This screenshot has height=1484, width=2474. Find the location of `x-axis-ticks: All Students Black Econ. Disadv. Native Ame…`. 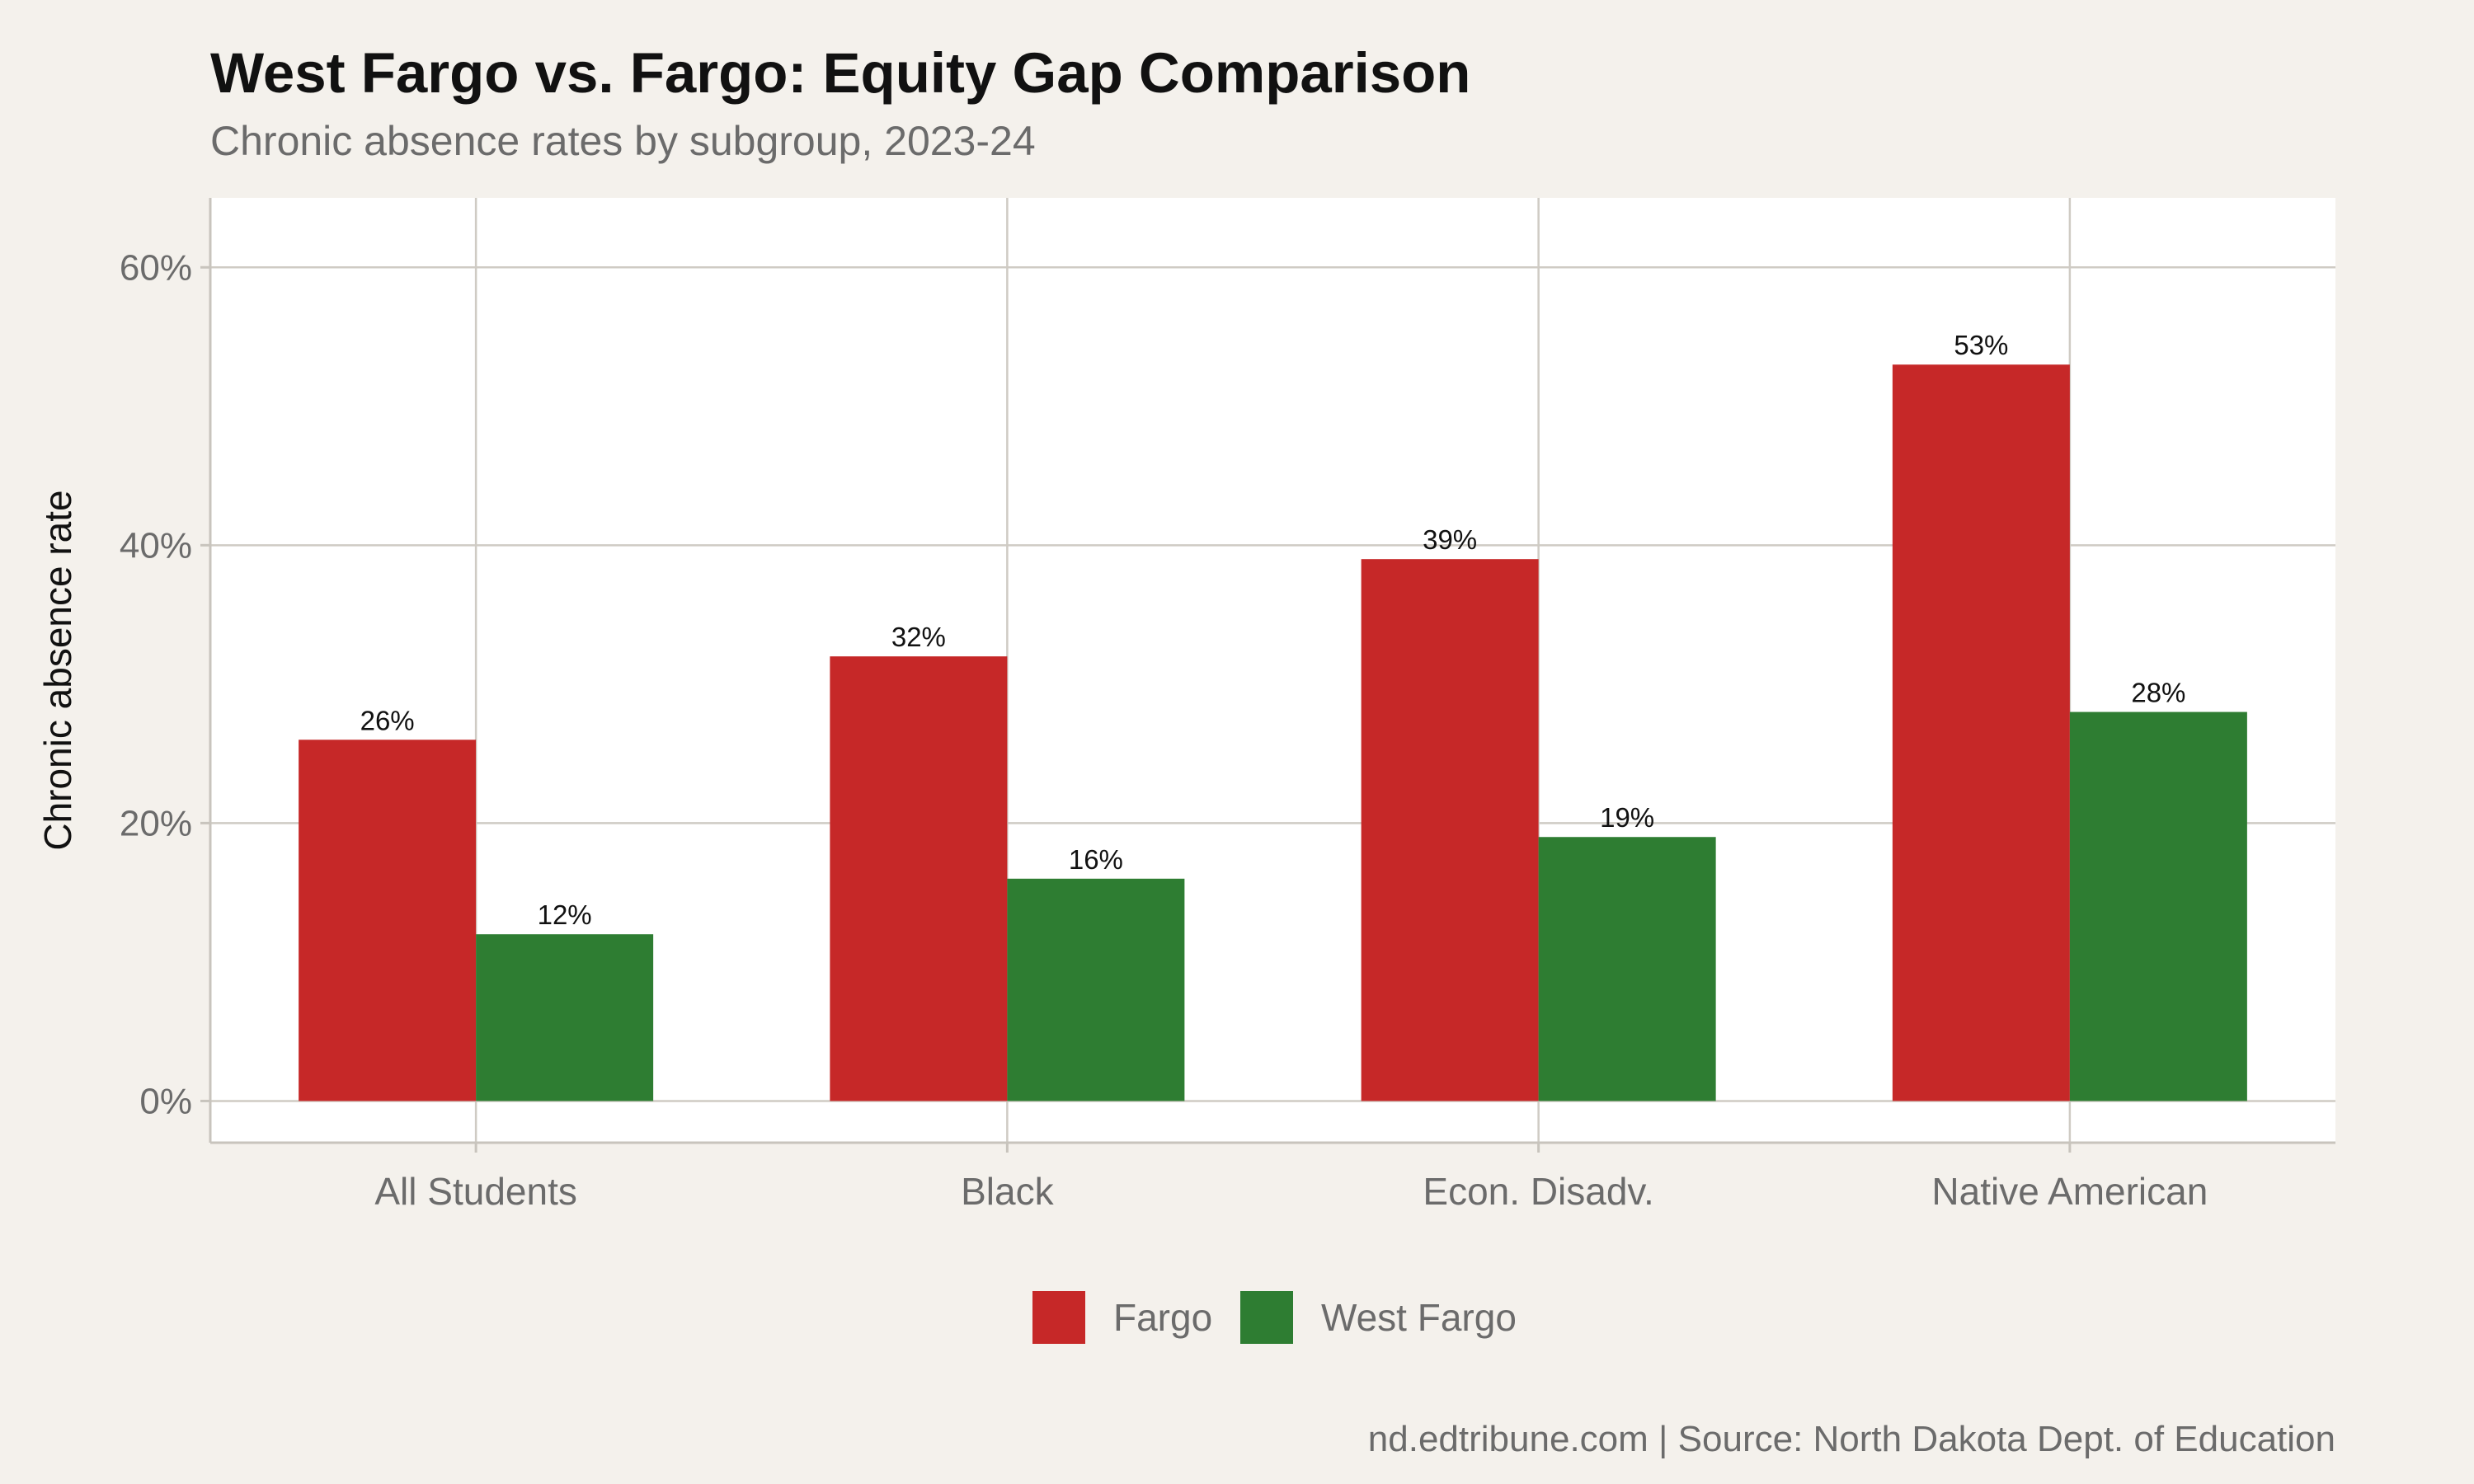

x-axis-ticks: All Students Black Econ. Disadv. Native Ame… is located at coordinates (1291, 1178).